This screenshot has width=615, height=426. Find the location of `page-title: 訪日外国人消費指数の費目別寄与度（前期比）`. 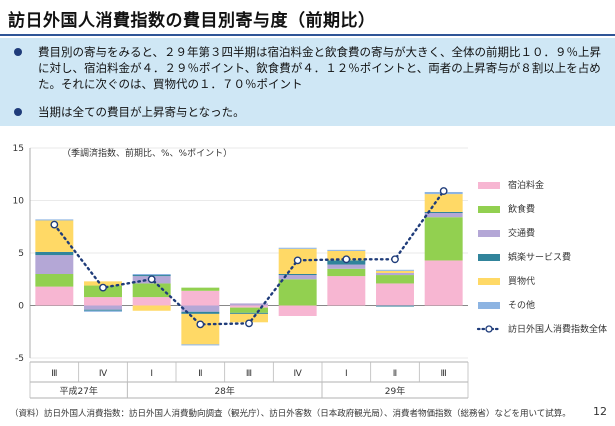

page-title: 訪日外国人消費指数の費目別寄与度（前期比） is located at coordinates (192, 21).